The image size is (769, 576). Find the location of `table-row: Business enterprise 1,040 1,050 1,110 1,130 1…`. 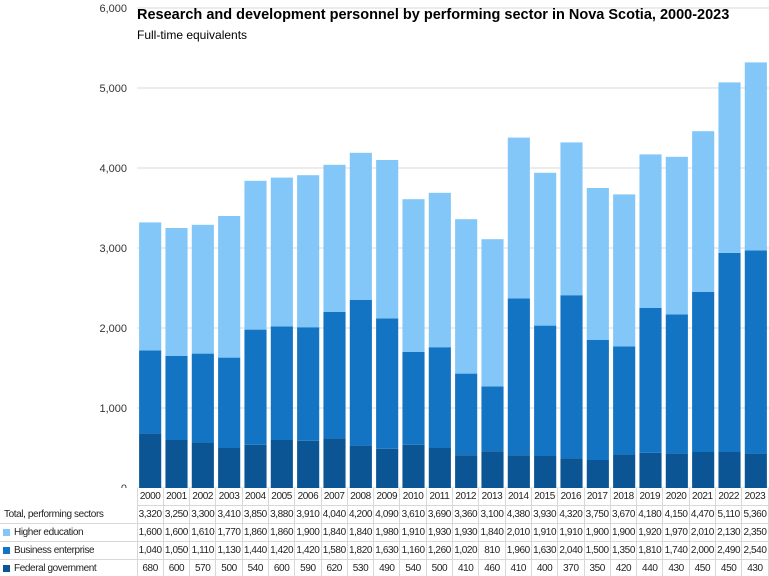

table-row: Business enterprise 1,040 1,050 1,110 1,130 1… is located at coordinates (384, 550).